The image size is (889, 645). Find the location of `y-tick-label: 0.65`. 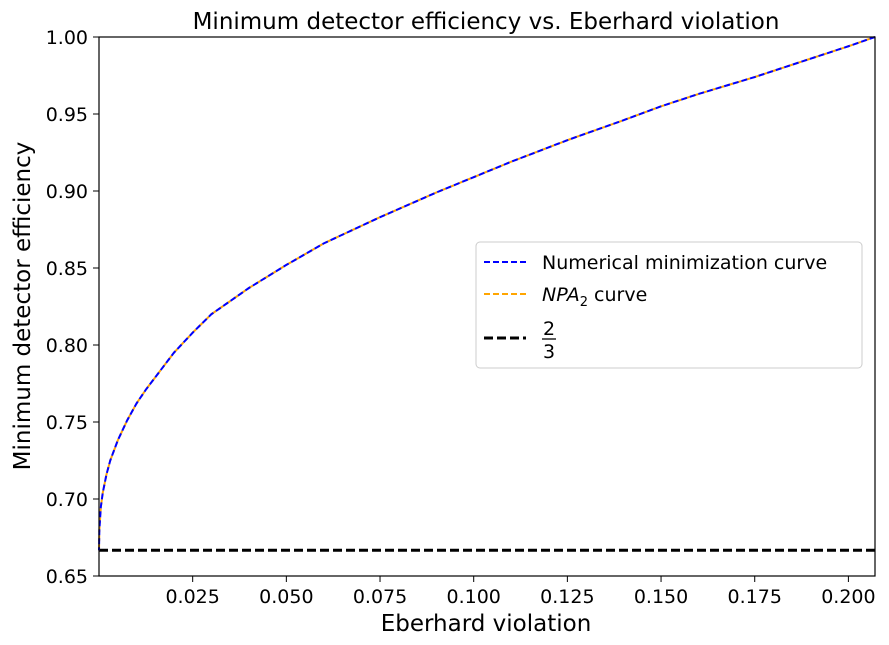

y-tick-label: 0.65 is located at coordinates (67, 577).